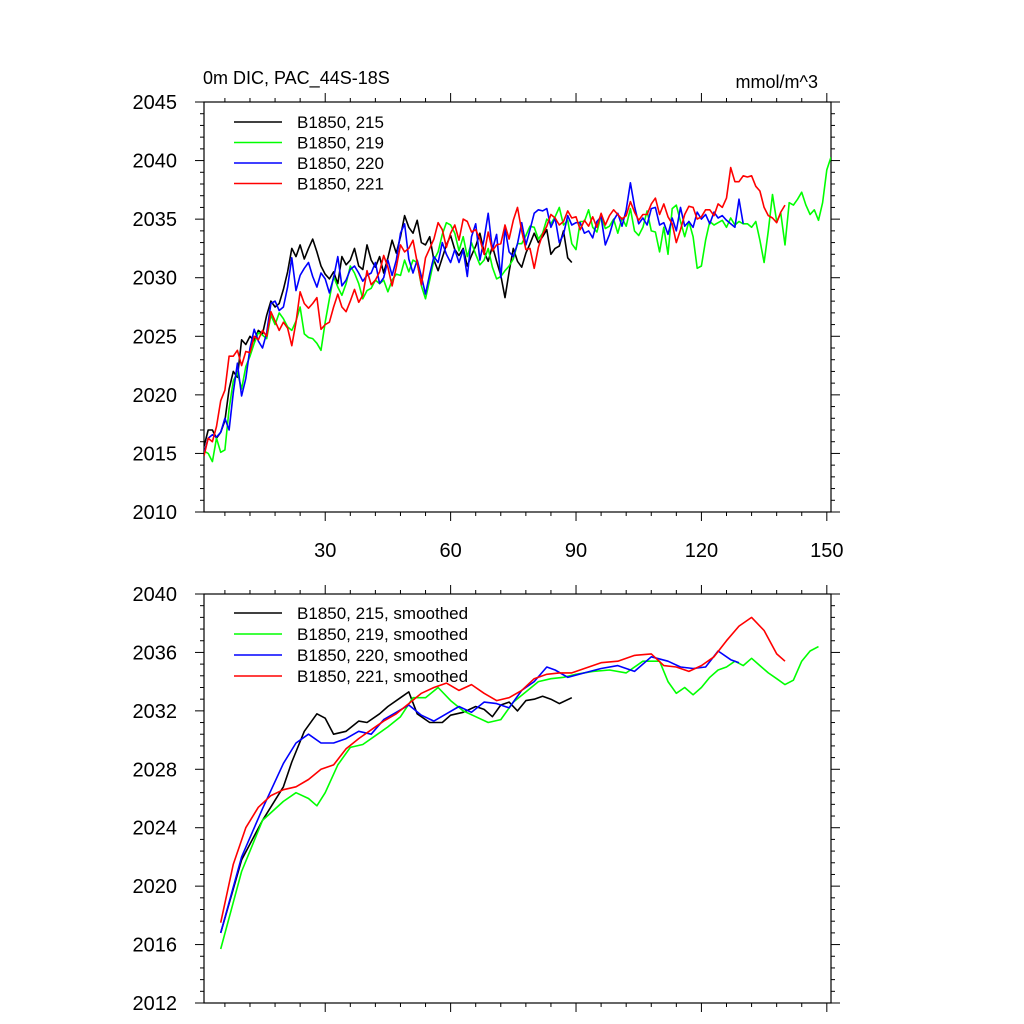 Image resolution: width=1024 pixels, height=1024 pixels. What do you see at coordinates (155, 829) in the screenshot?
I see `y-tick-label: 2024` at bounding box center [155, 829].